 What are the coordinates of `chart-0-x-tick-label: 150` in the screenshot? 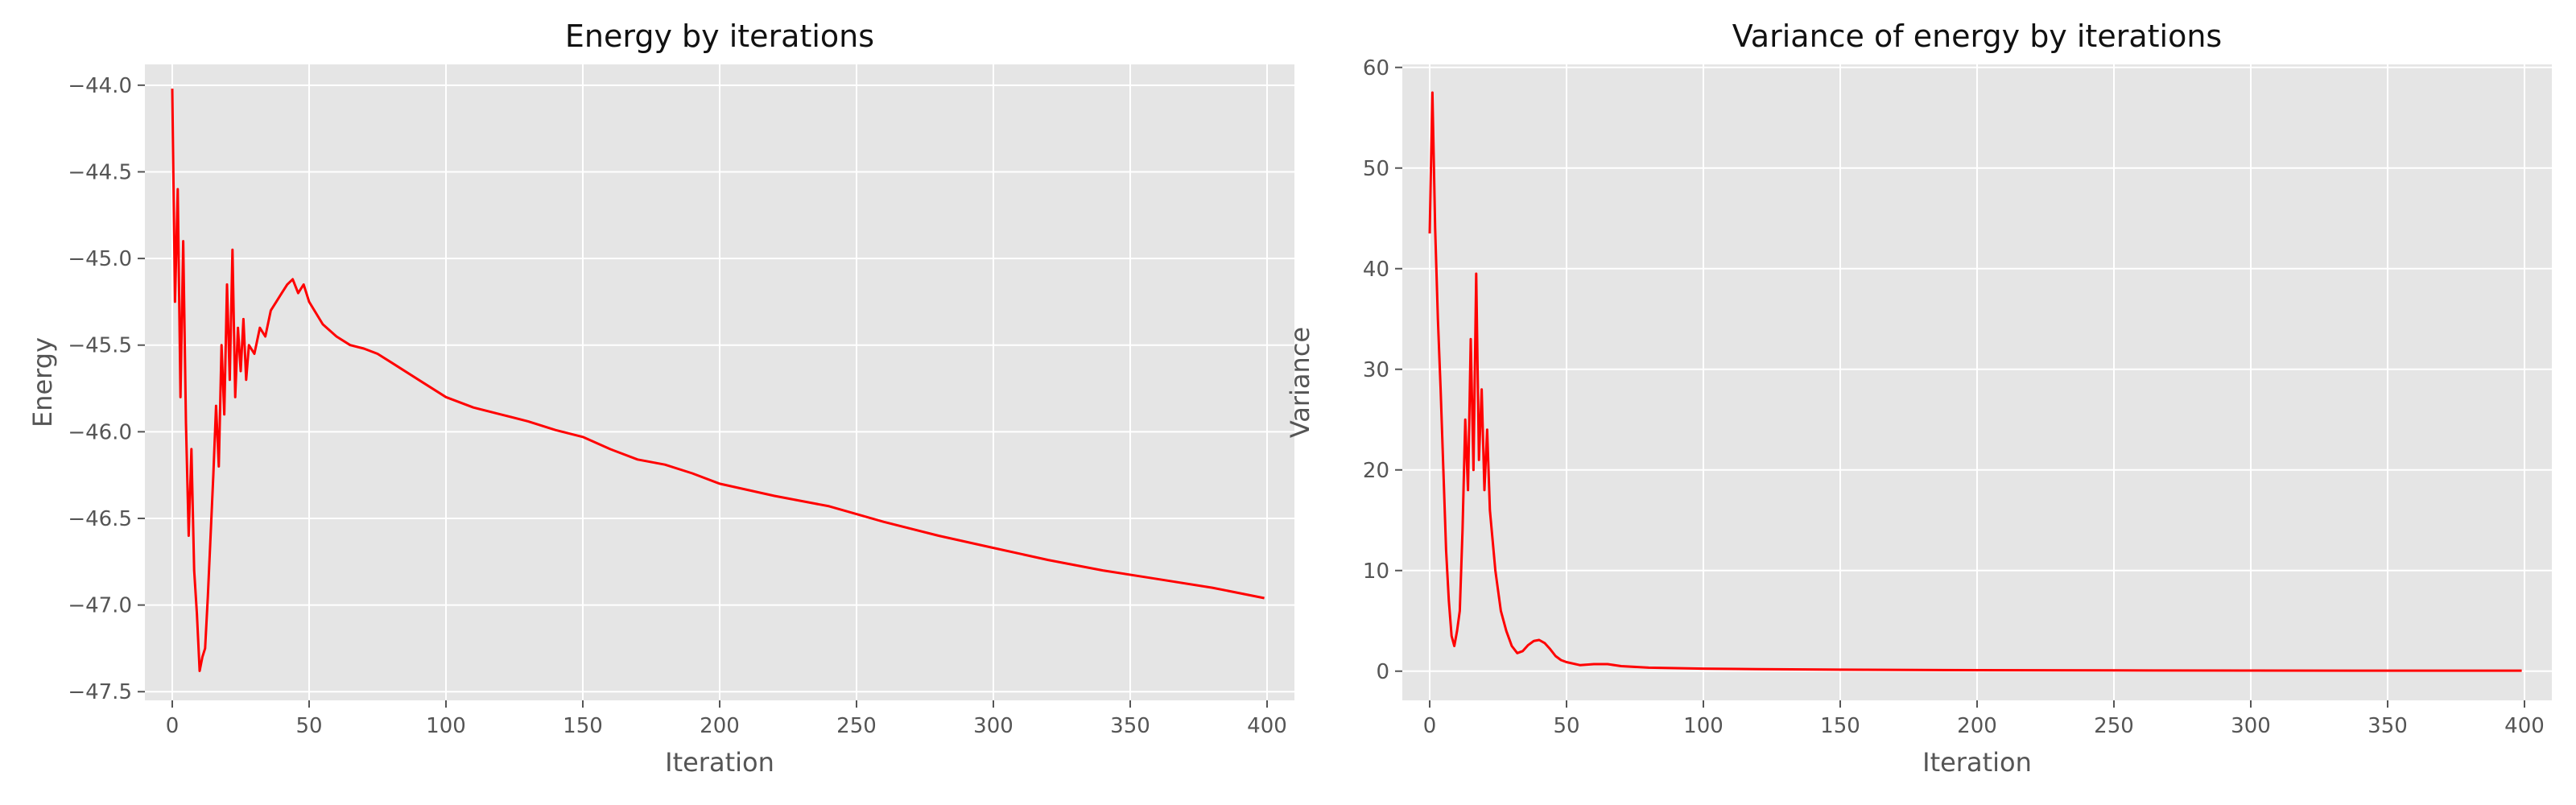 It's located at (583, 726).